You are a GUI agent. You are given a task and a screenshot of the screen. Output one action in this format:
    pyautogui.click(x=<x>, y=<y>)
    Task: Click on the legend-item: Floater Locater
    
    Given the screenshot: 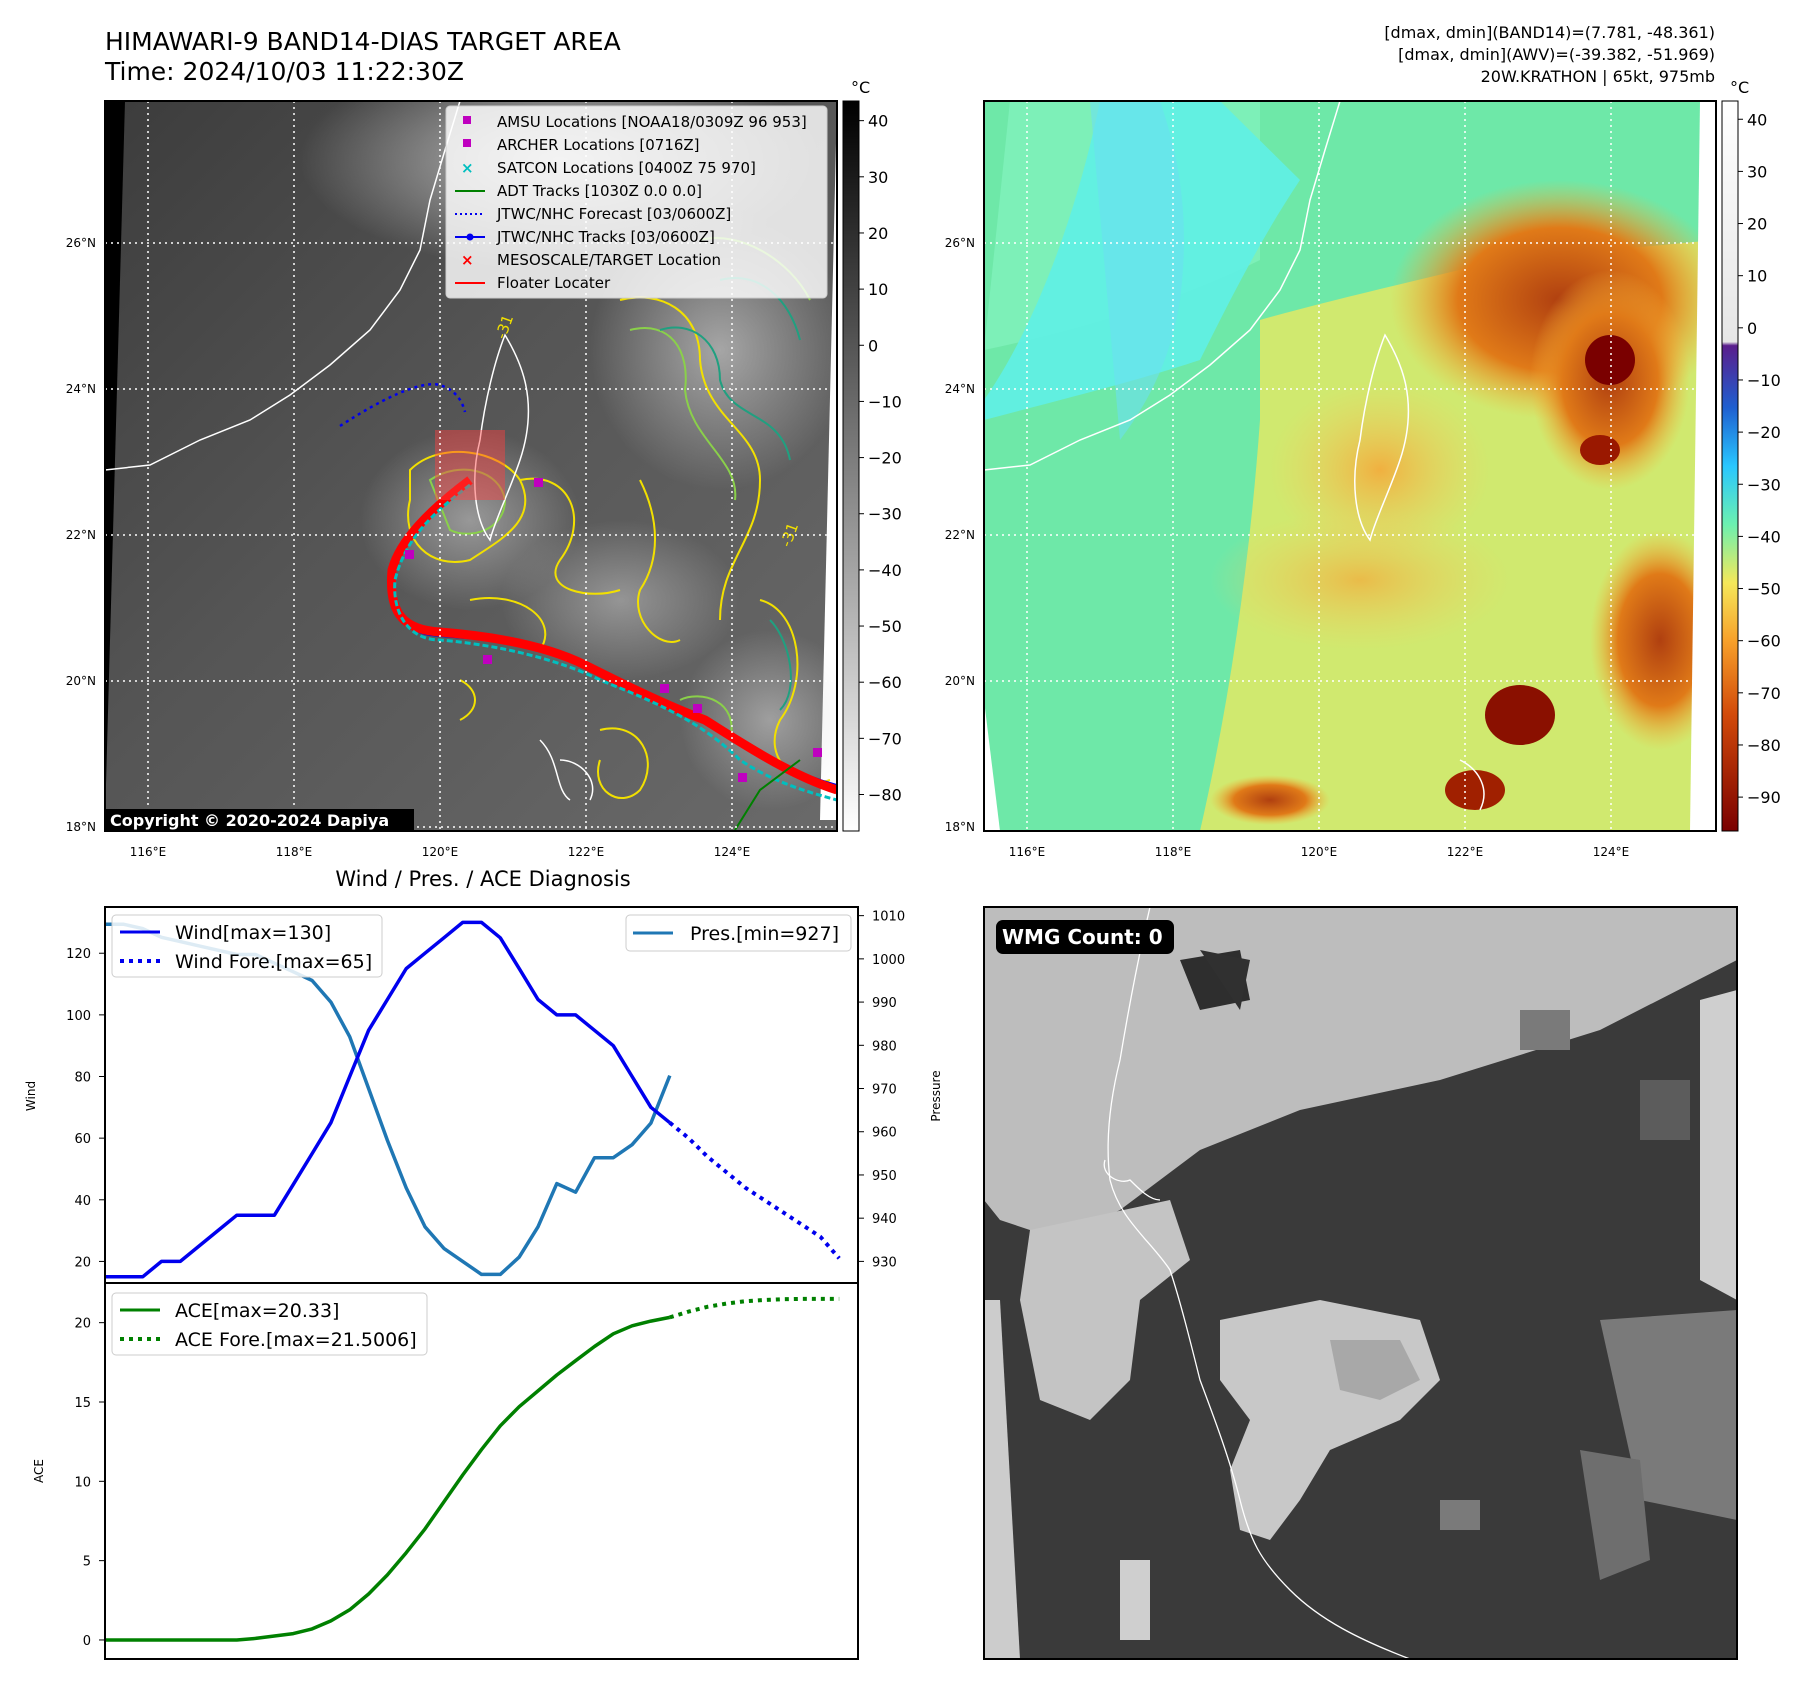 What is the action you would take?
    pyautogui.click(x=554, y=283)
    